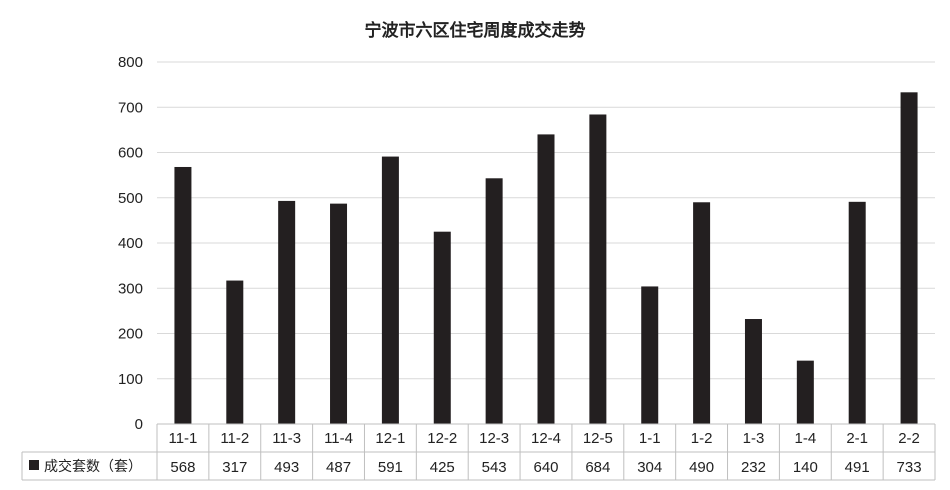 Image resolution: width=950 pixels, height=490 pixels. Describe the element at coordinates (139, 424) in the screenshot. I see `y-tick-label: 0` at that location.